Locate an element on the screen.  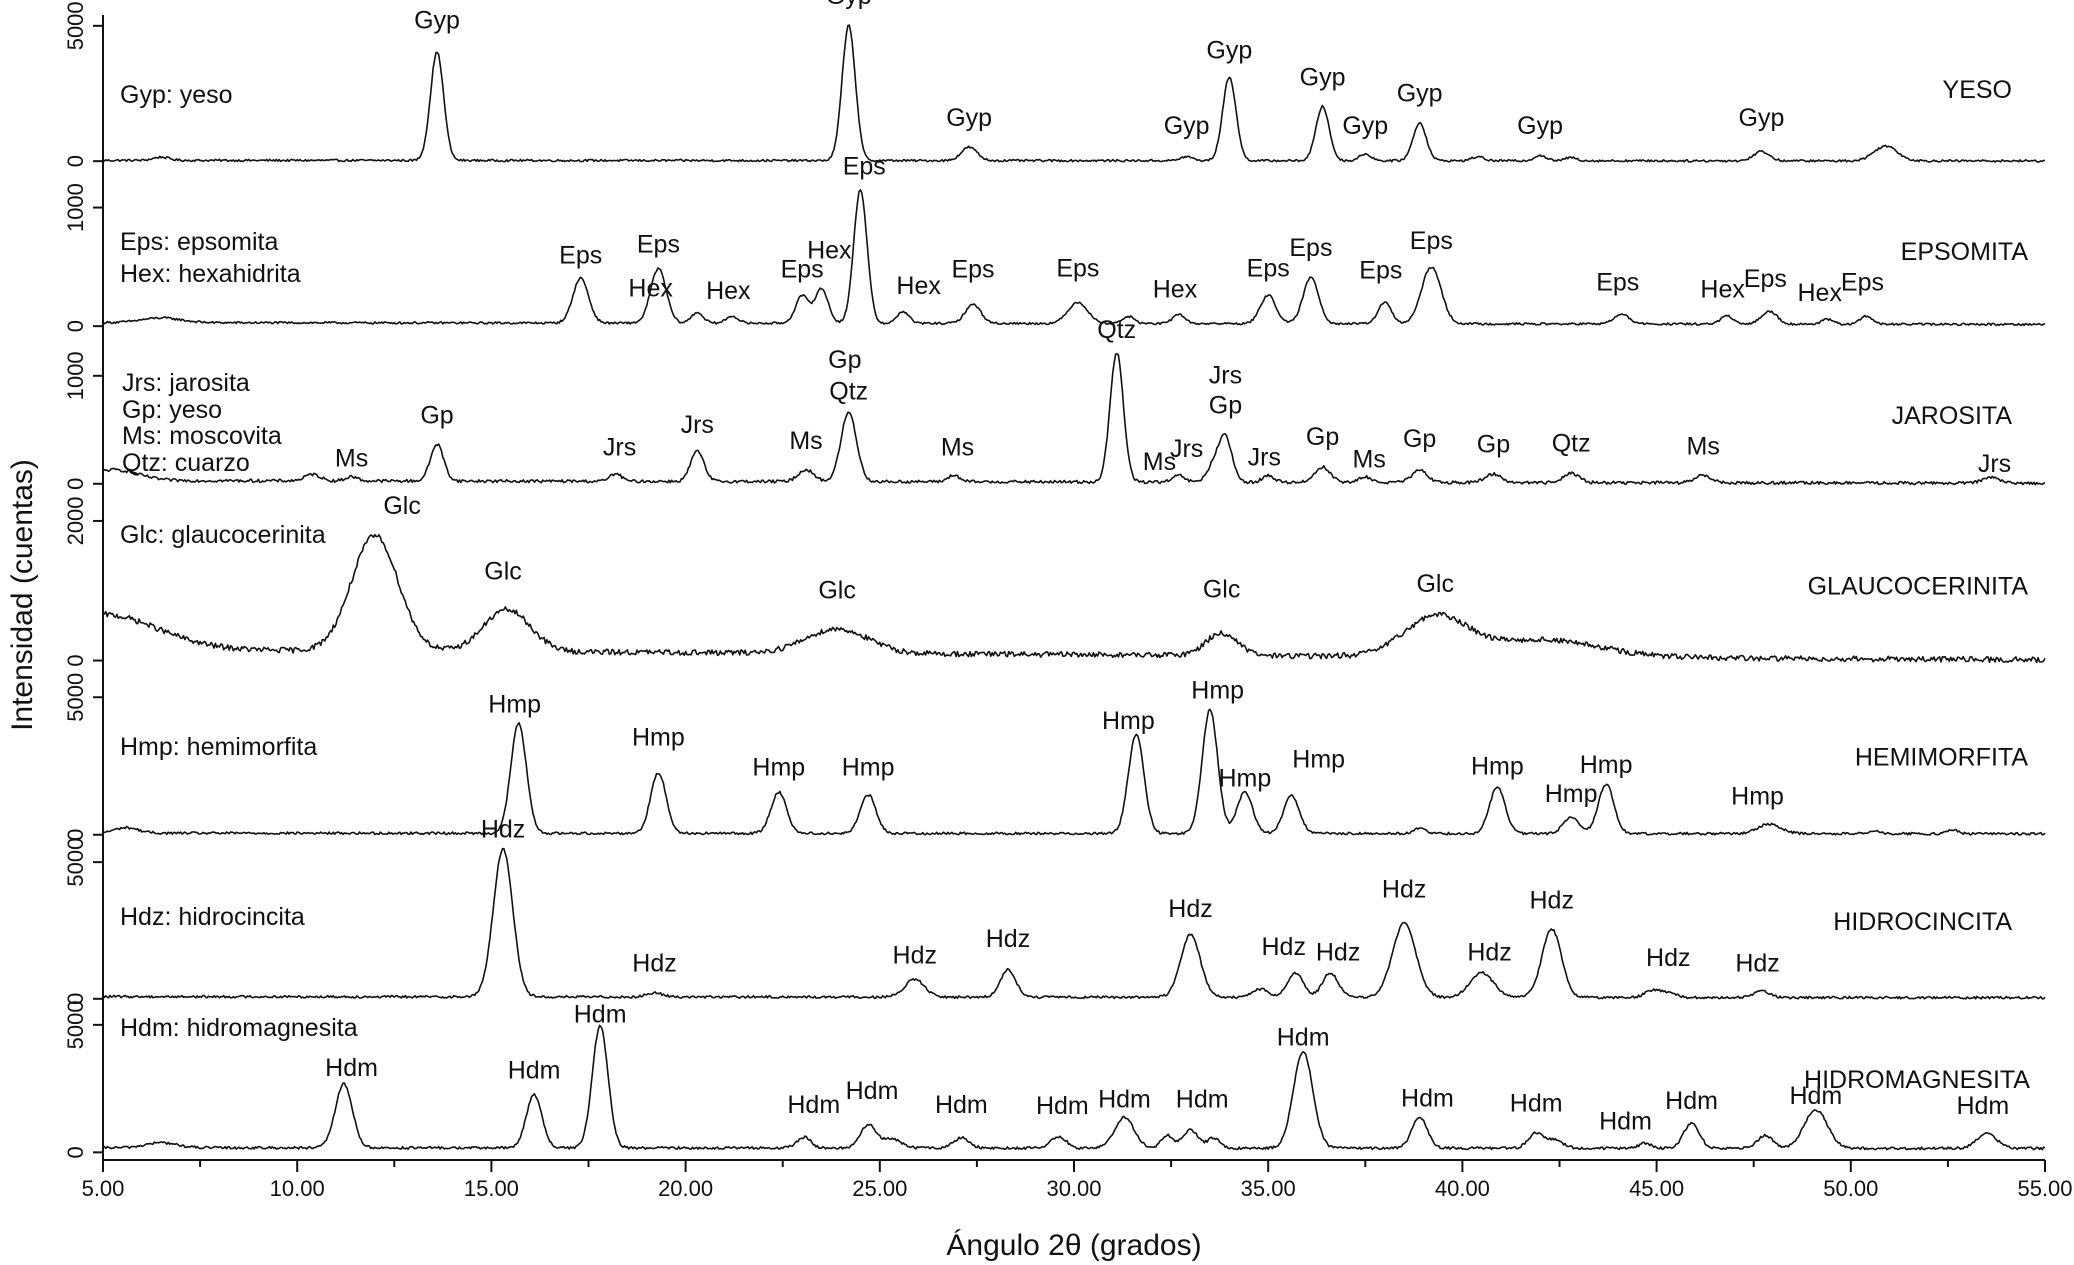
x-tick-label: 5.00 is located at coordinates (103, 1188).